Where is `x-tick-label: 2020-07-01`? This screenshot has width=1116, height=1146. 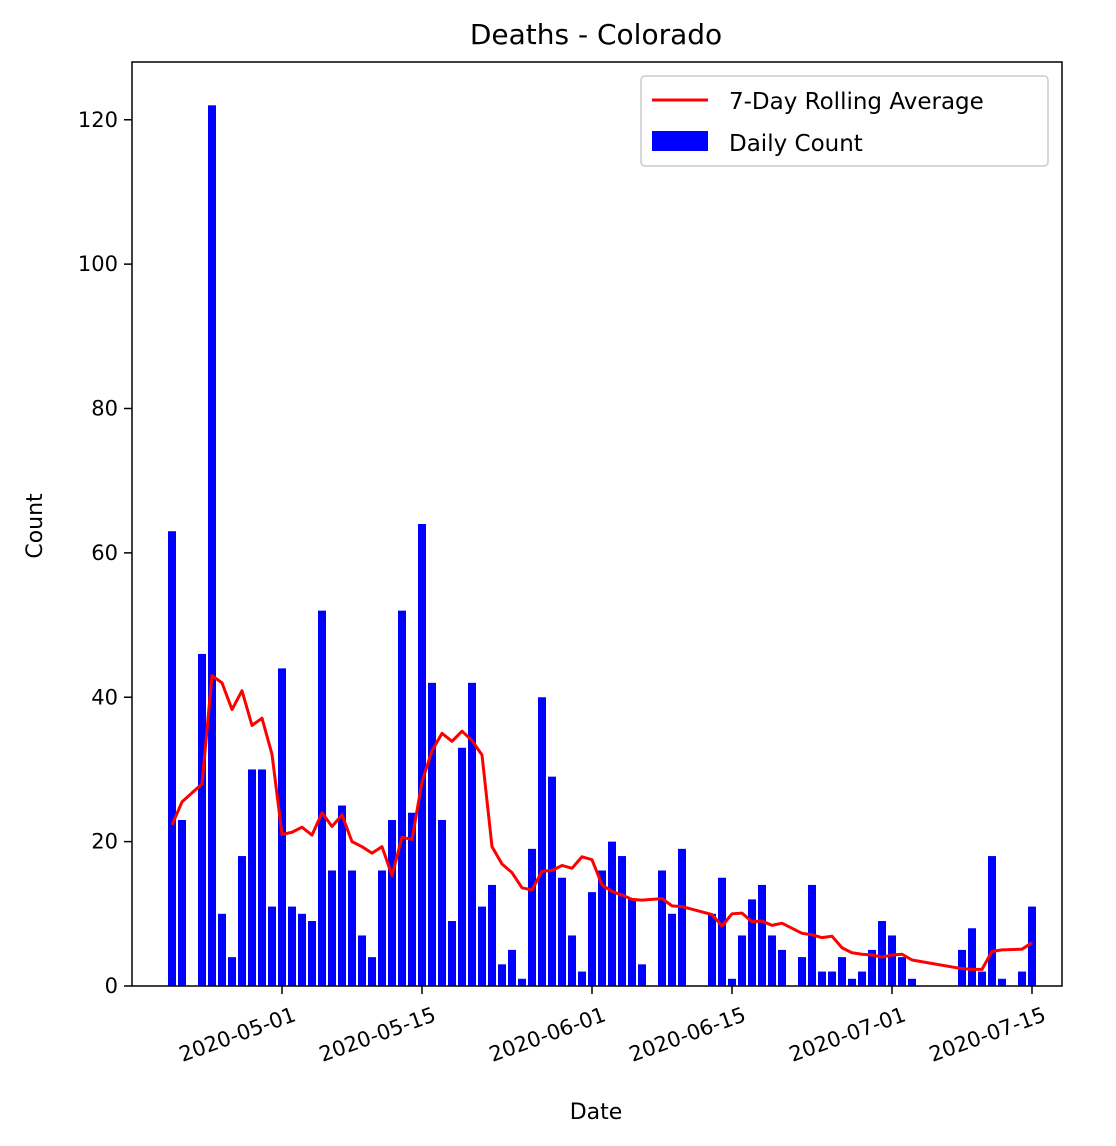
x-tick-label: 2020-07-01 is located at coordinates (847, 1034).